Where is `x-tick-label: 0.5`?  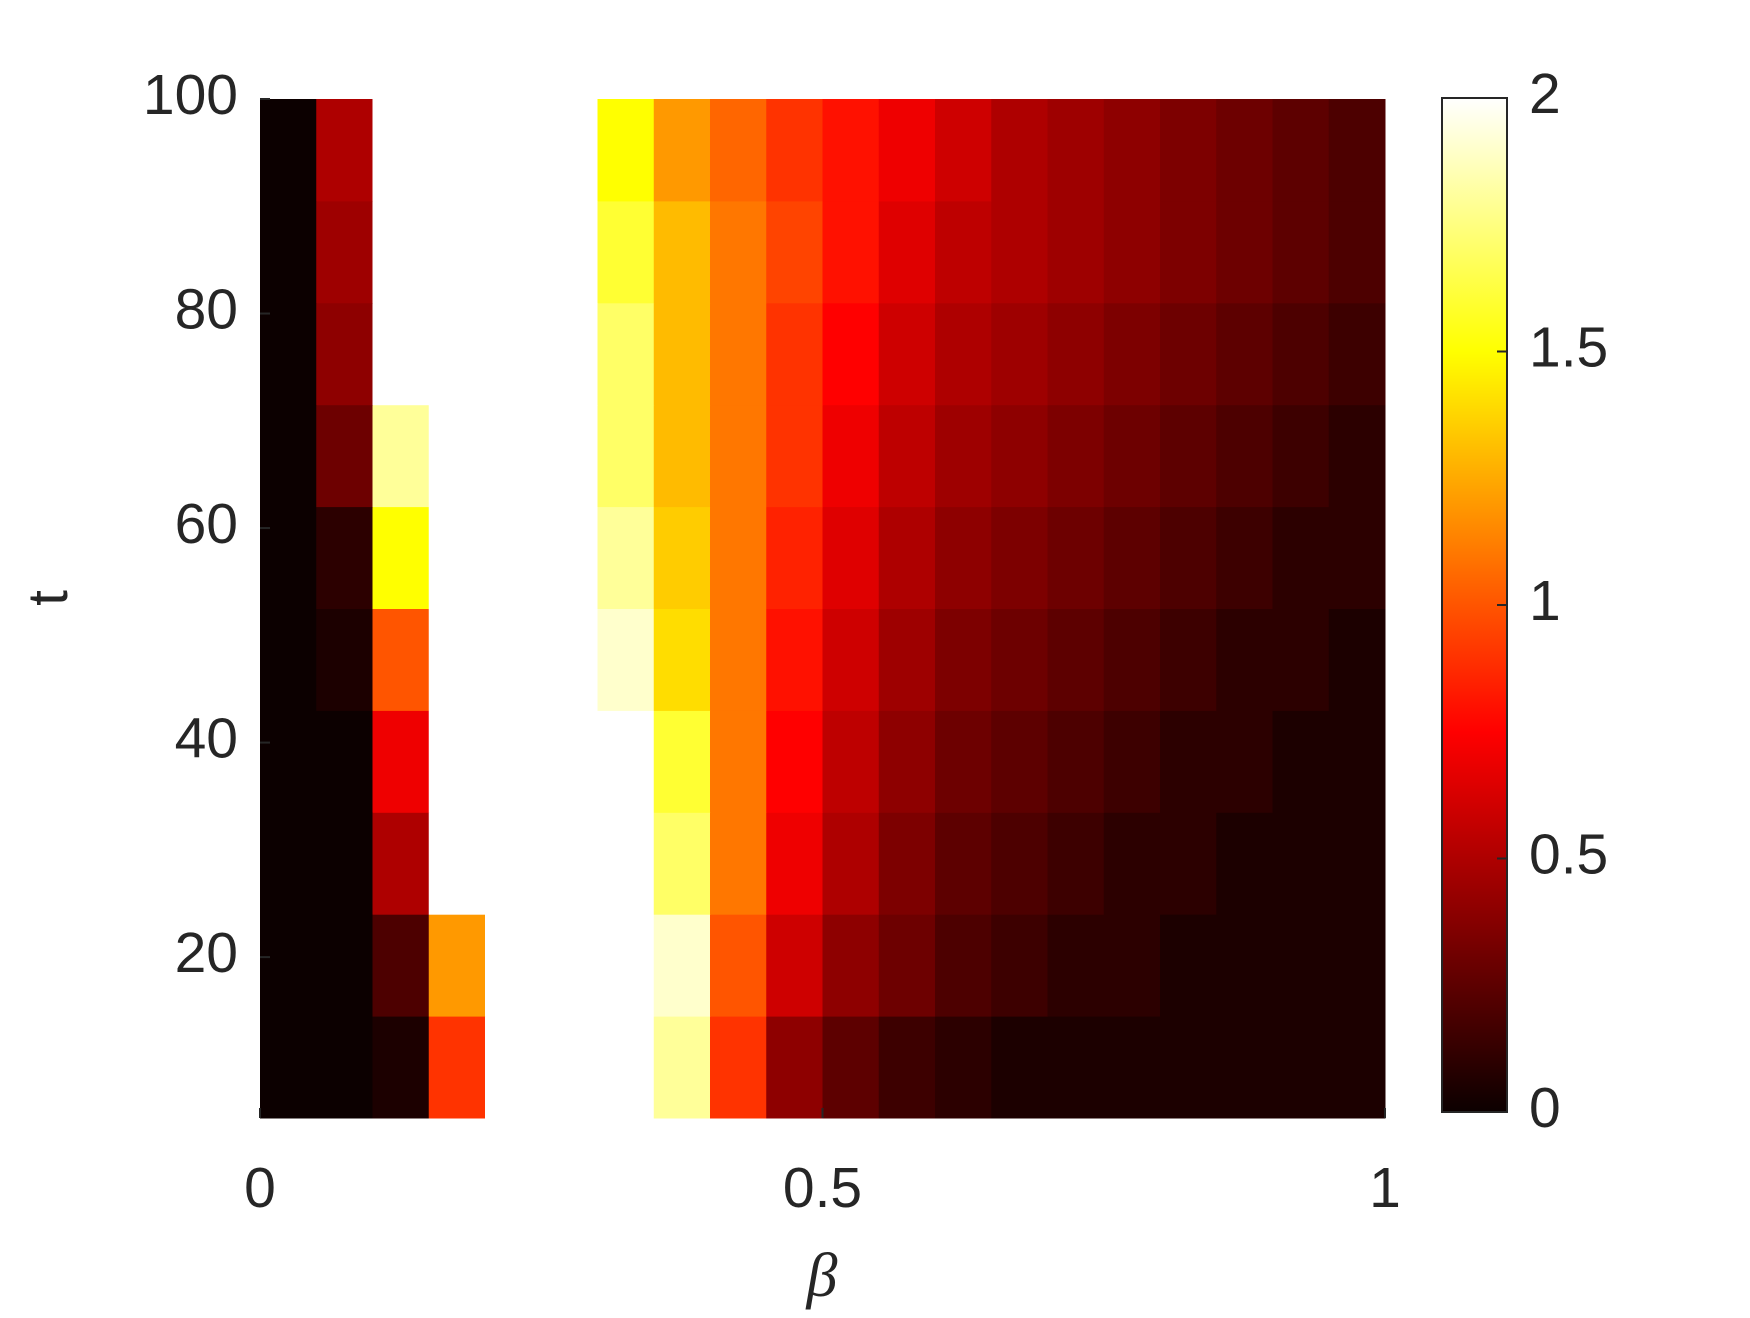
x-tick-label: 0.5 is located at coordinates (822, 1188).